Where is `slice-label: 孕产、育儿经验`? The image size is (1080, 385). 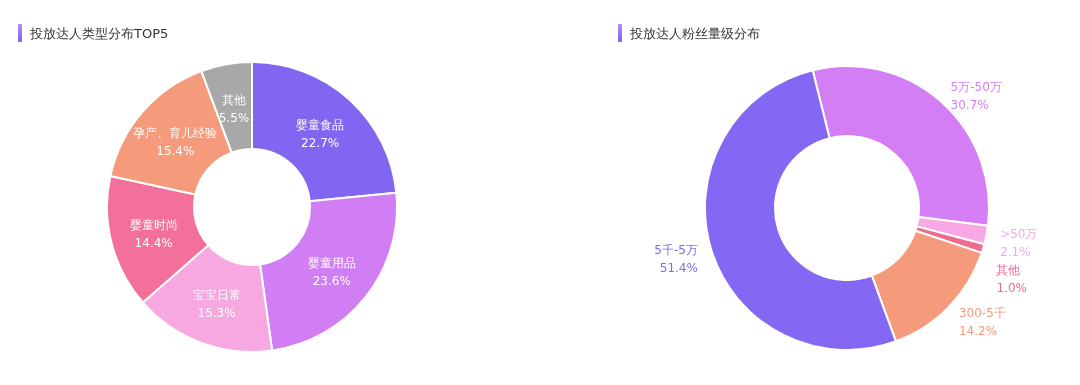
slice-label: 孕产、育儿经验 is located at coordinates (175, 133).